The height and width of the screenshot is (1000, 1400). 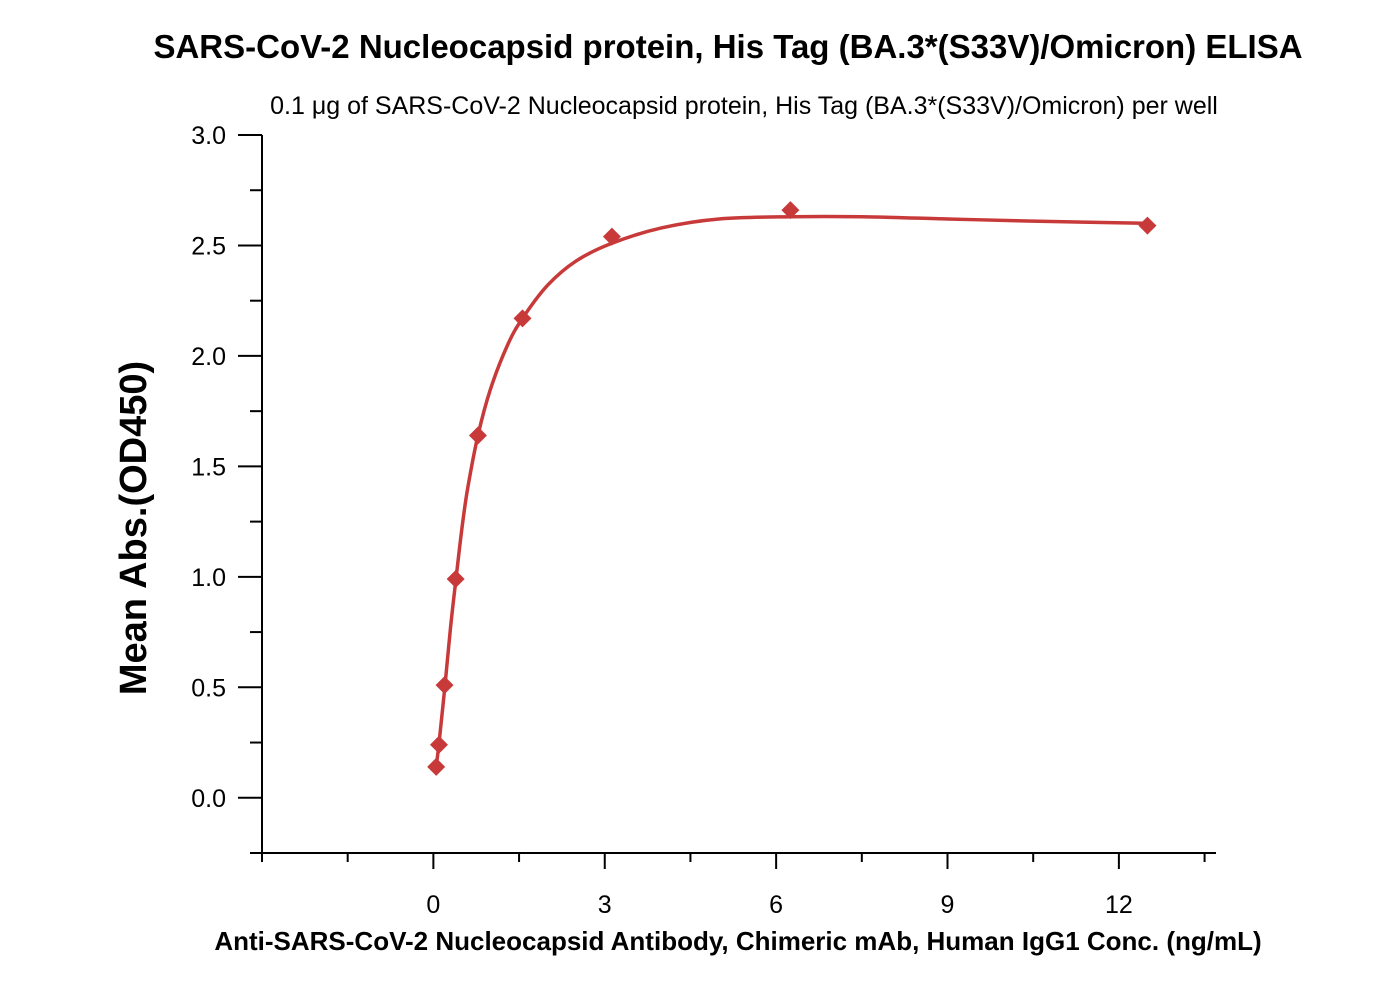 What do you see at coordinates (208, 246) in the screenshot?
I see `y-tick-label: 2.5` at bounding box center [208, 246].